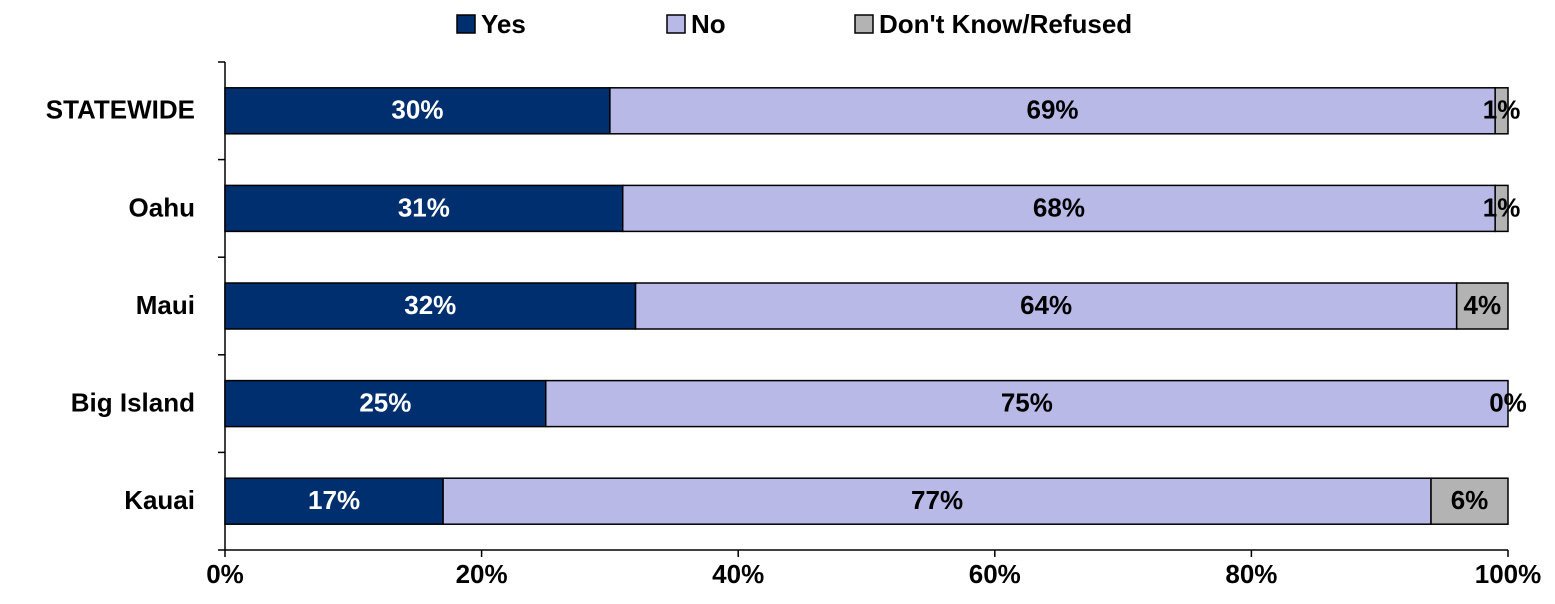 This screenshot has height=604, width=1555. I want to click on x-tick-label: 100%, so click(1508, 574).